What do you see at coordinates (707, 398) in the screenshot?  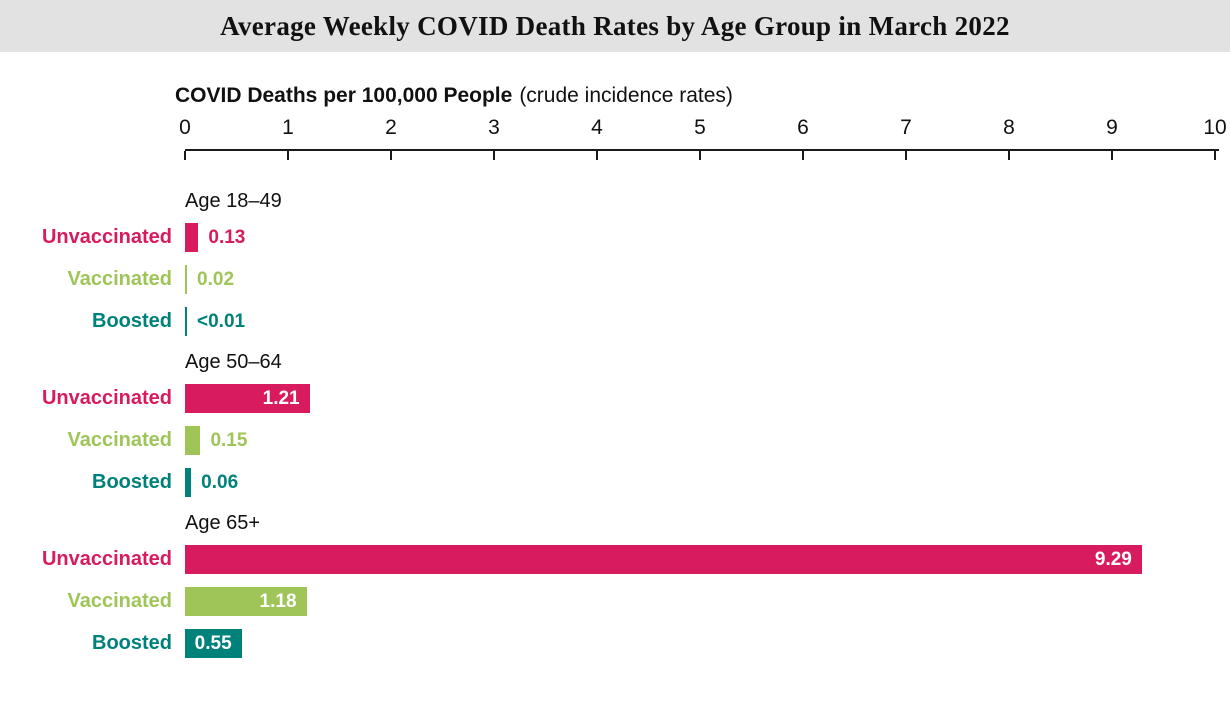 I see `bar-track: 1.21` at bounding box center [707, 398].